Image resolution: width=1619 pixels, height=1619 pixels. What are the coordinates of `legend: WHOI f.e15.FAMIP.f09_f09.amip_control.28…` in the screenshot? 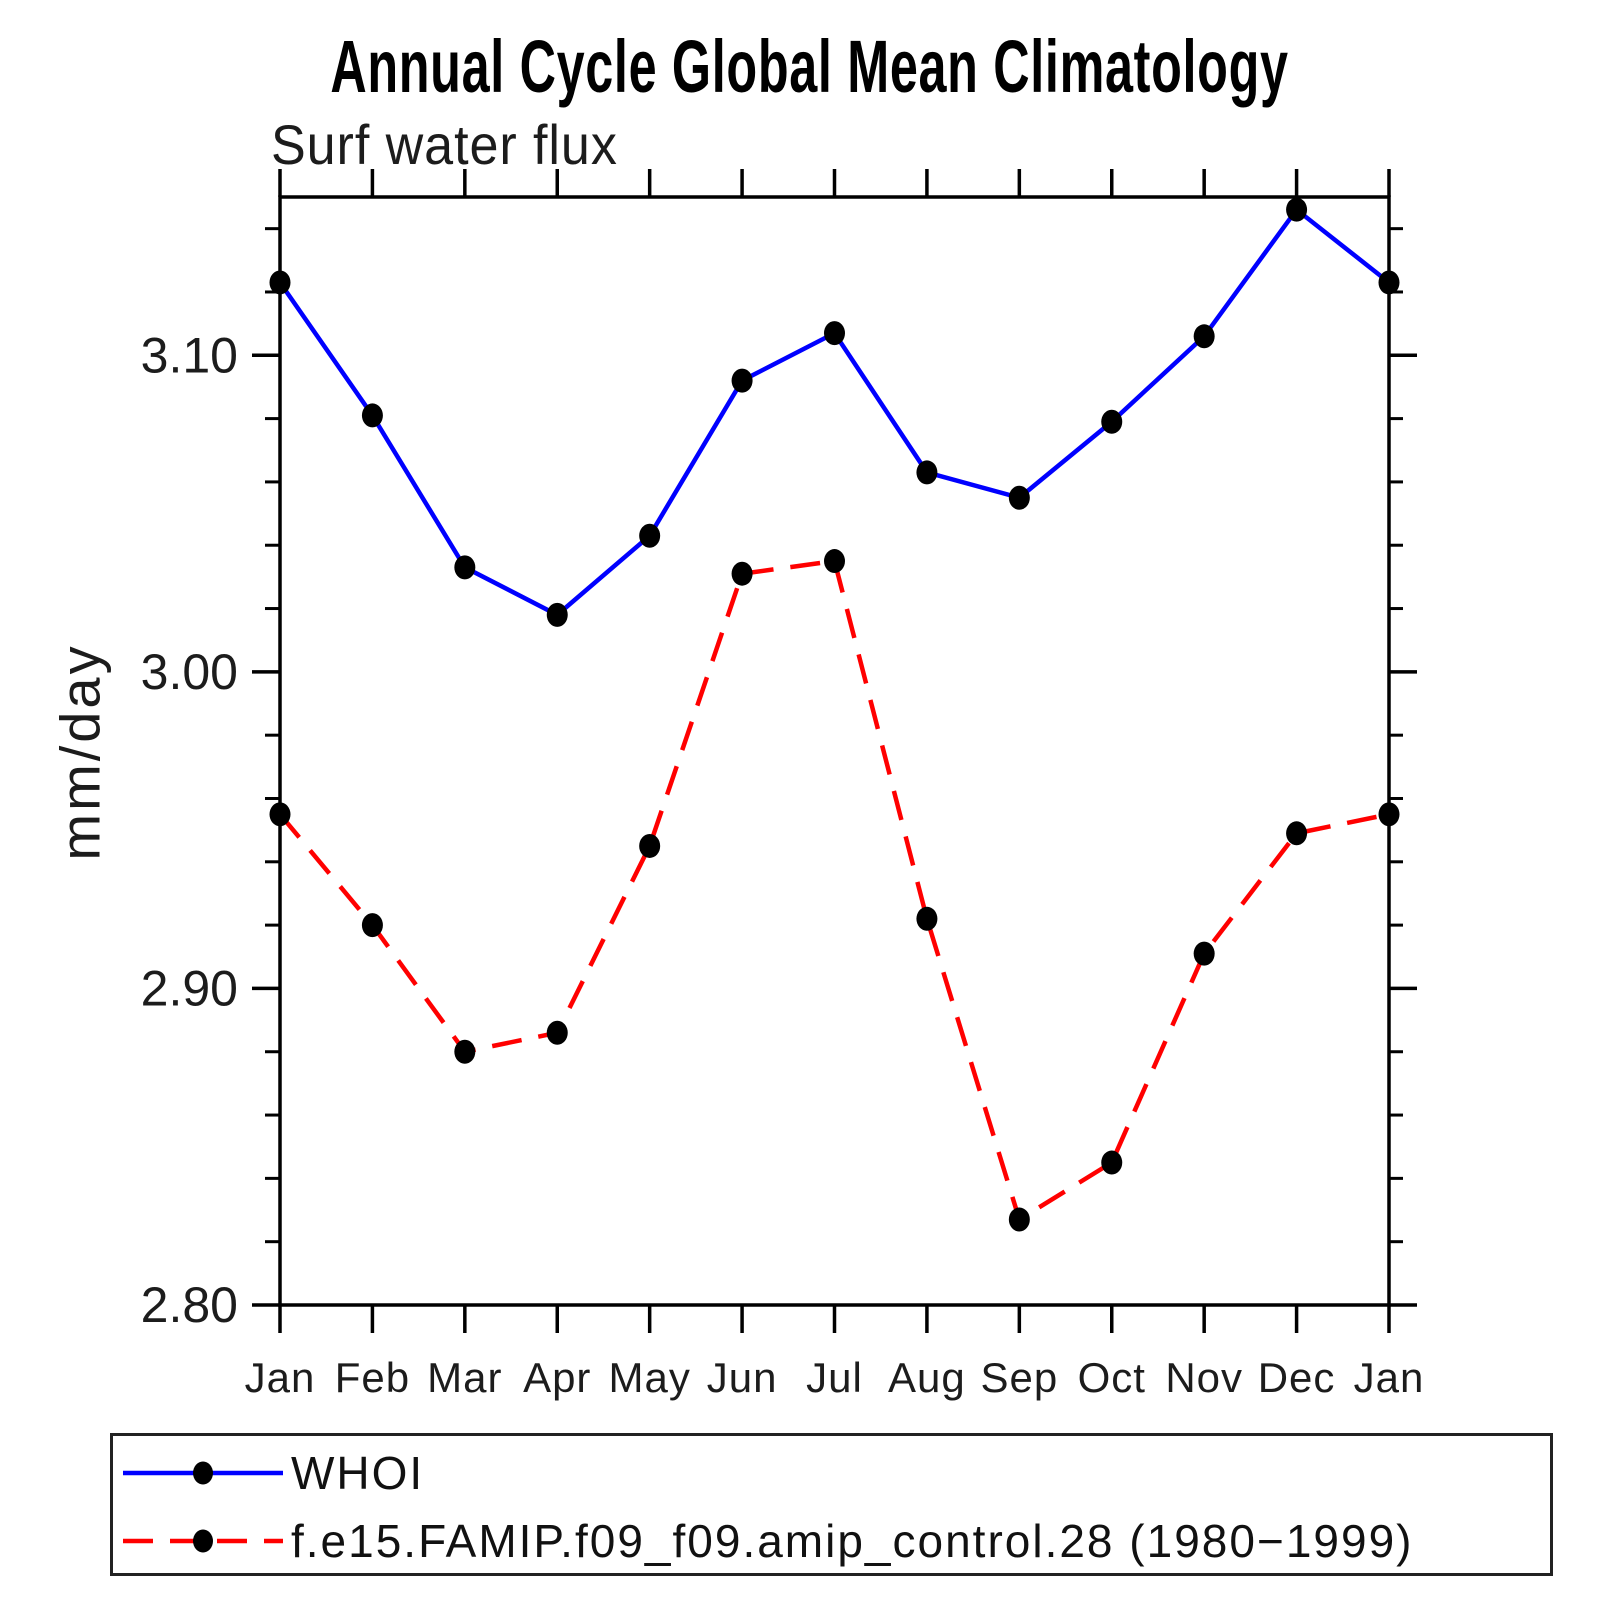 It's located at (831, 1504).